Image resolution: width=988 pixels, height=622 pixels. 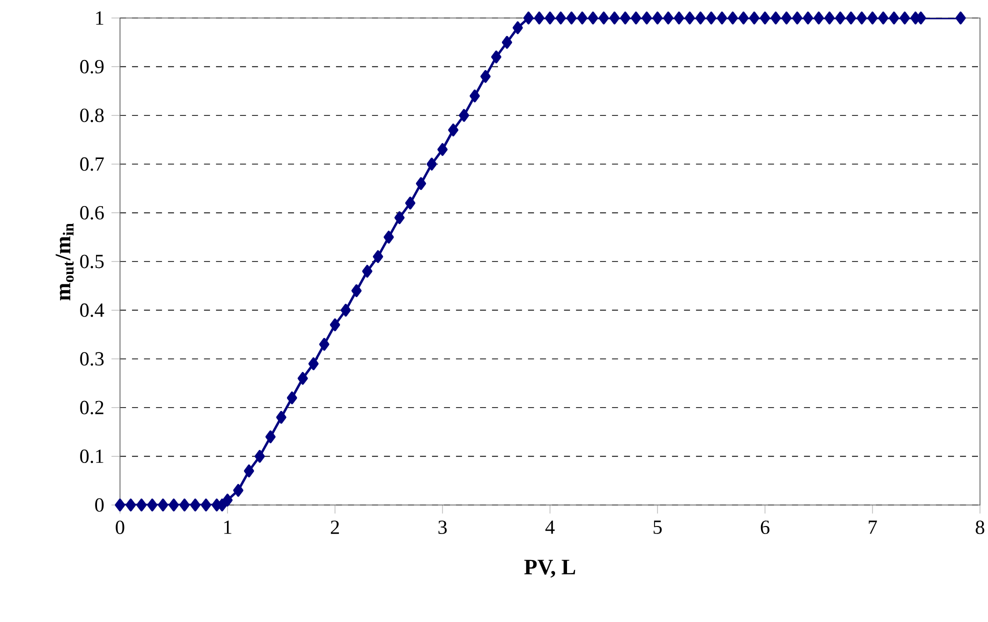 I want to click on x-tick-label: 4, so click(x=550, y=527).